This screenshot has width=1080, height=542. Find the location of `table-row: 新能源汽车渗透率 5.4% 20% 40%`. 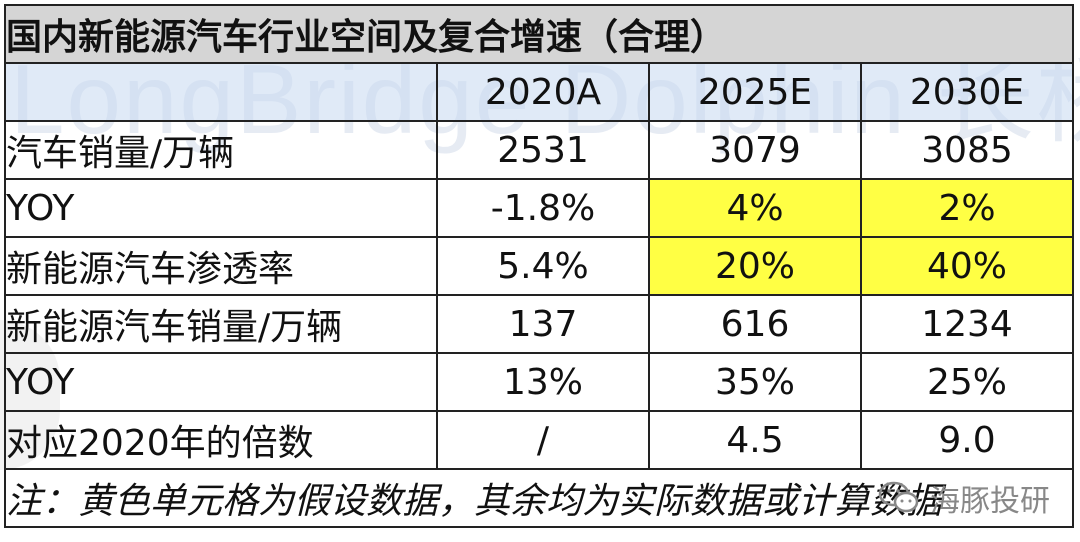

table-row: 新能源汽车渗透率 5.4% 20% 40% is located at coordinates (539, 266).